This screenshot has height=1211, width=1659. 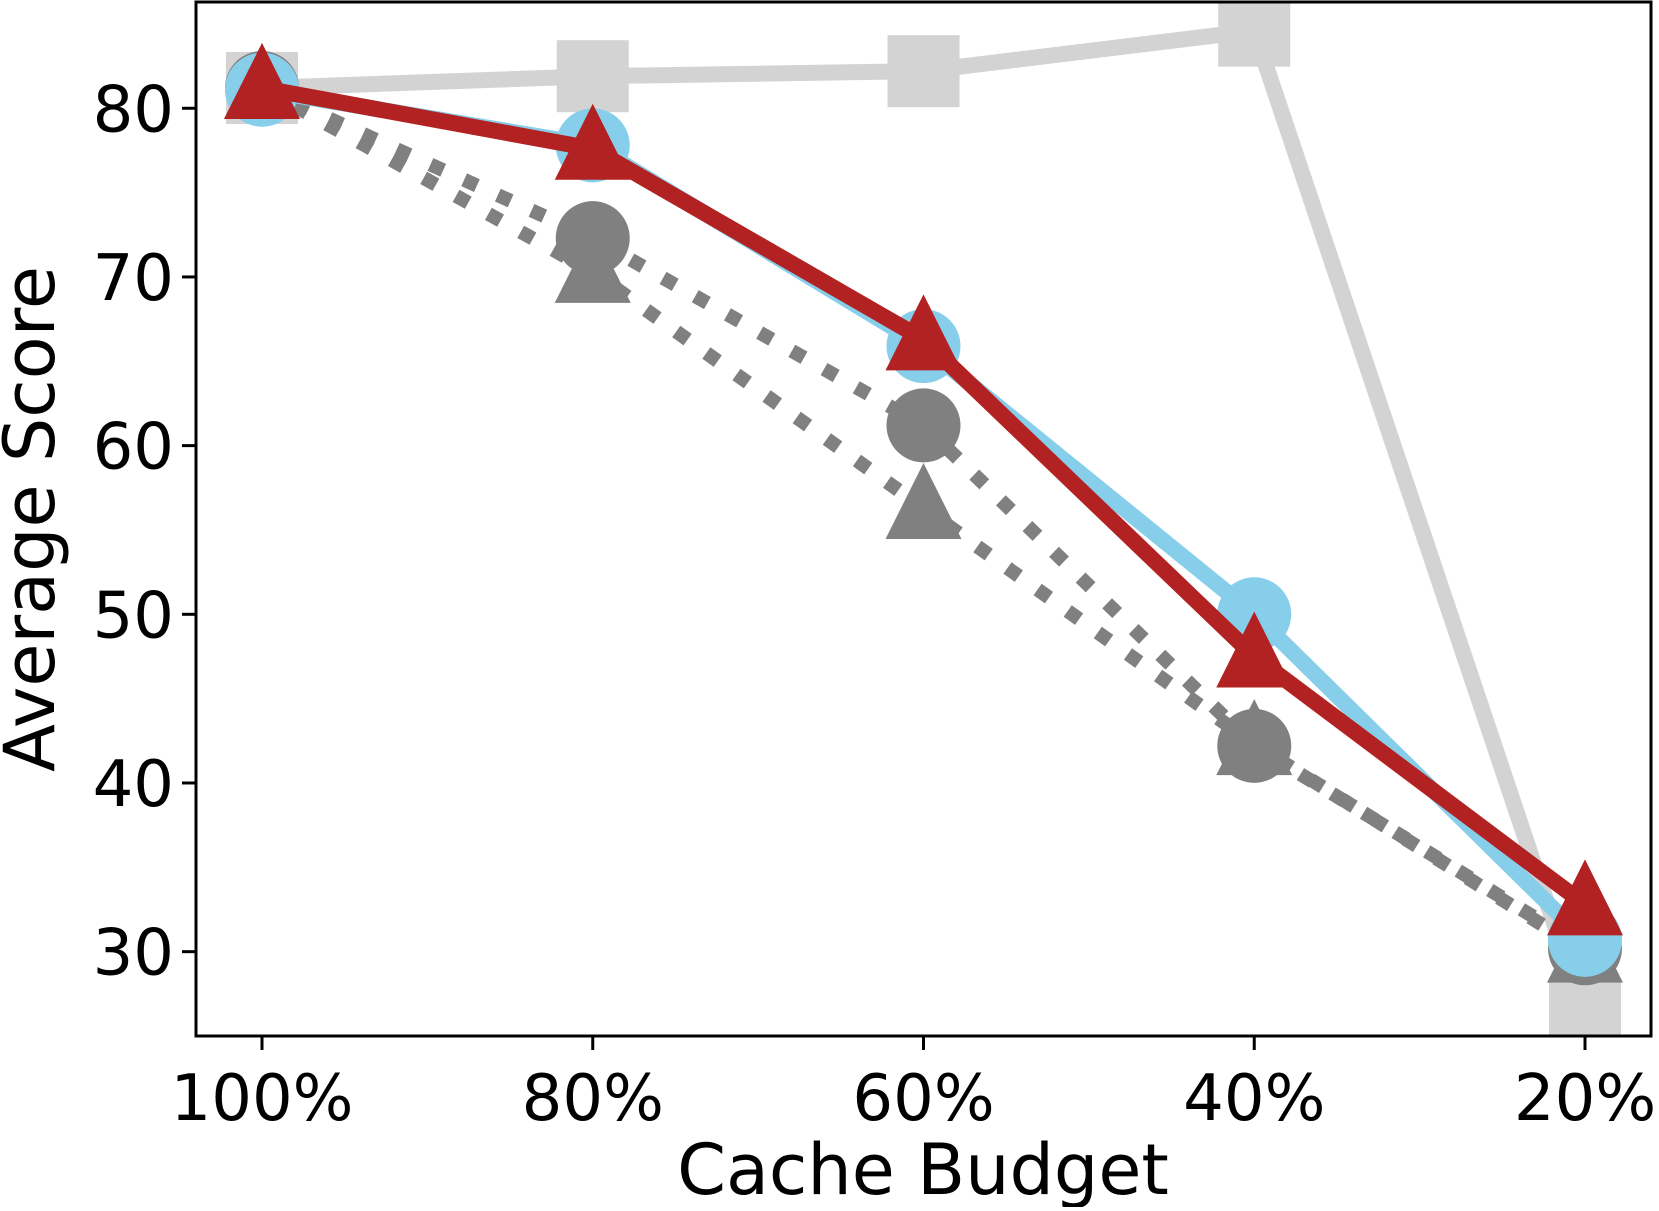 What do you see at coordinates (133, 279) in the screenshot?
I see `y-tick-label-4: 70` at bounding box center [133, 279].